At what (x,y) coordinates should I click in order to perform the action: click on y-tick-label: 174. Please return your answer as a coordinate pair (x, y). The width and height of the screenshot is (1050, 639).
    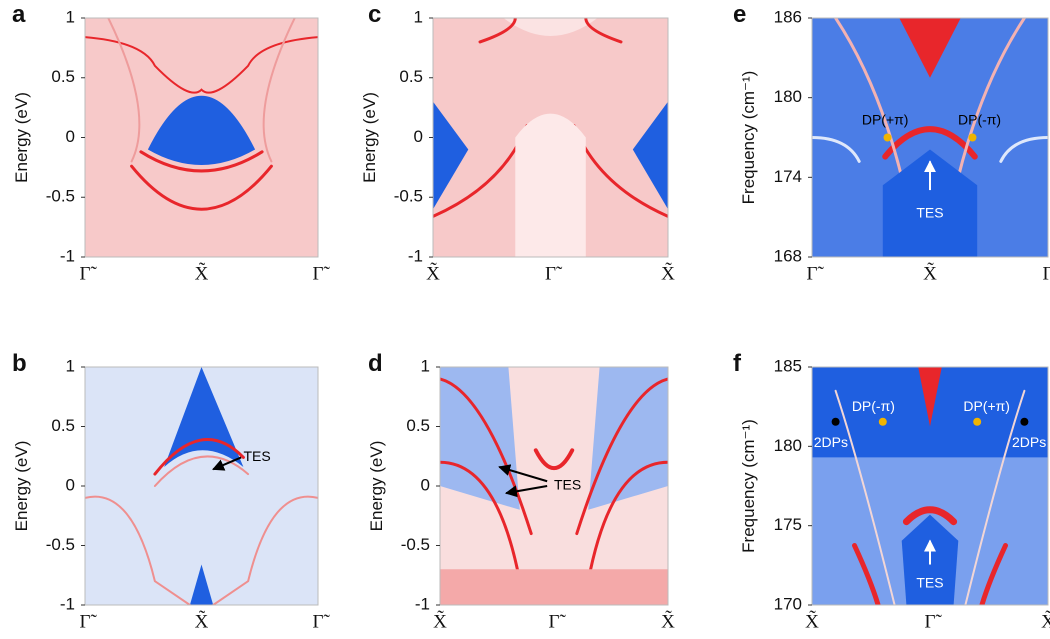
    Looking at the image, I should click on (788, 176).